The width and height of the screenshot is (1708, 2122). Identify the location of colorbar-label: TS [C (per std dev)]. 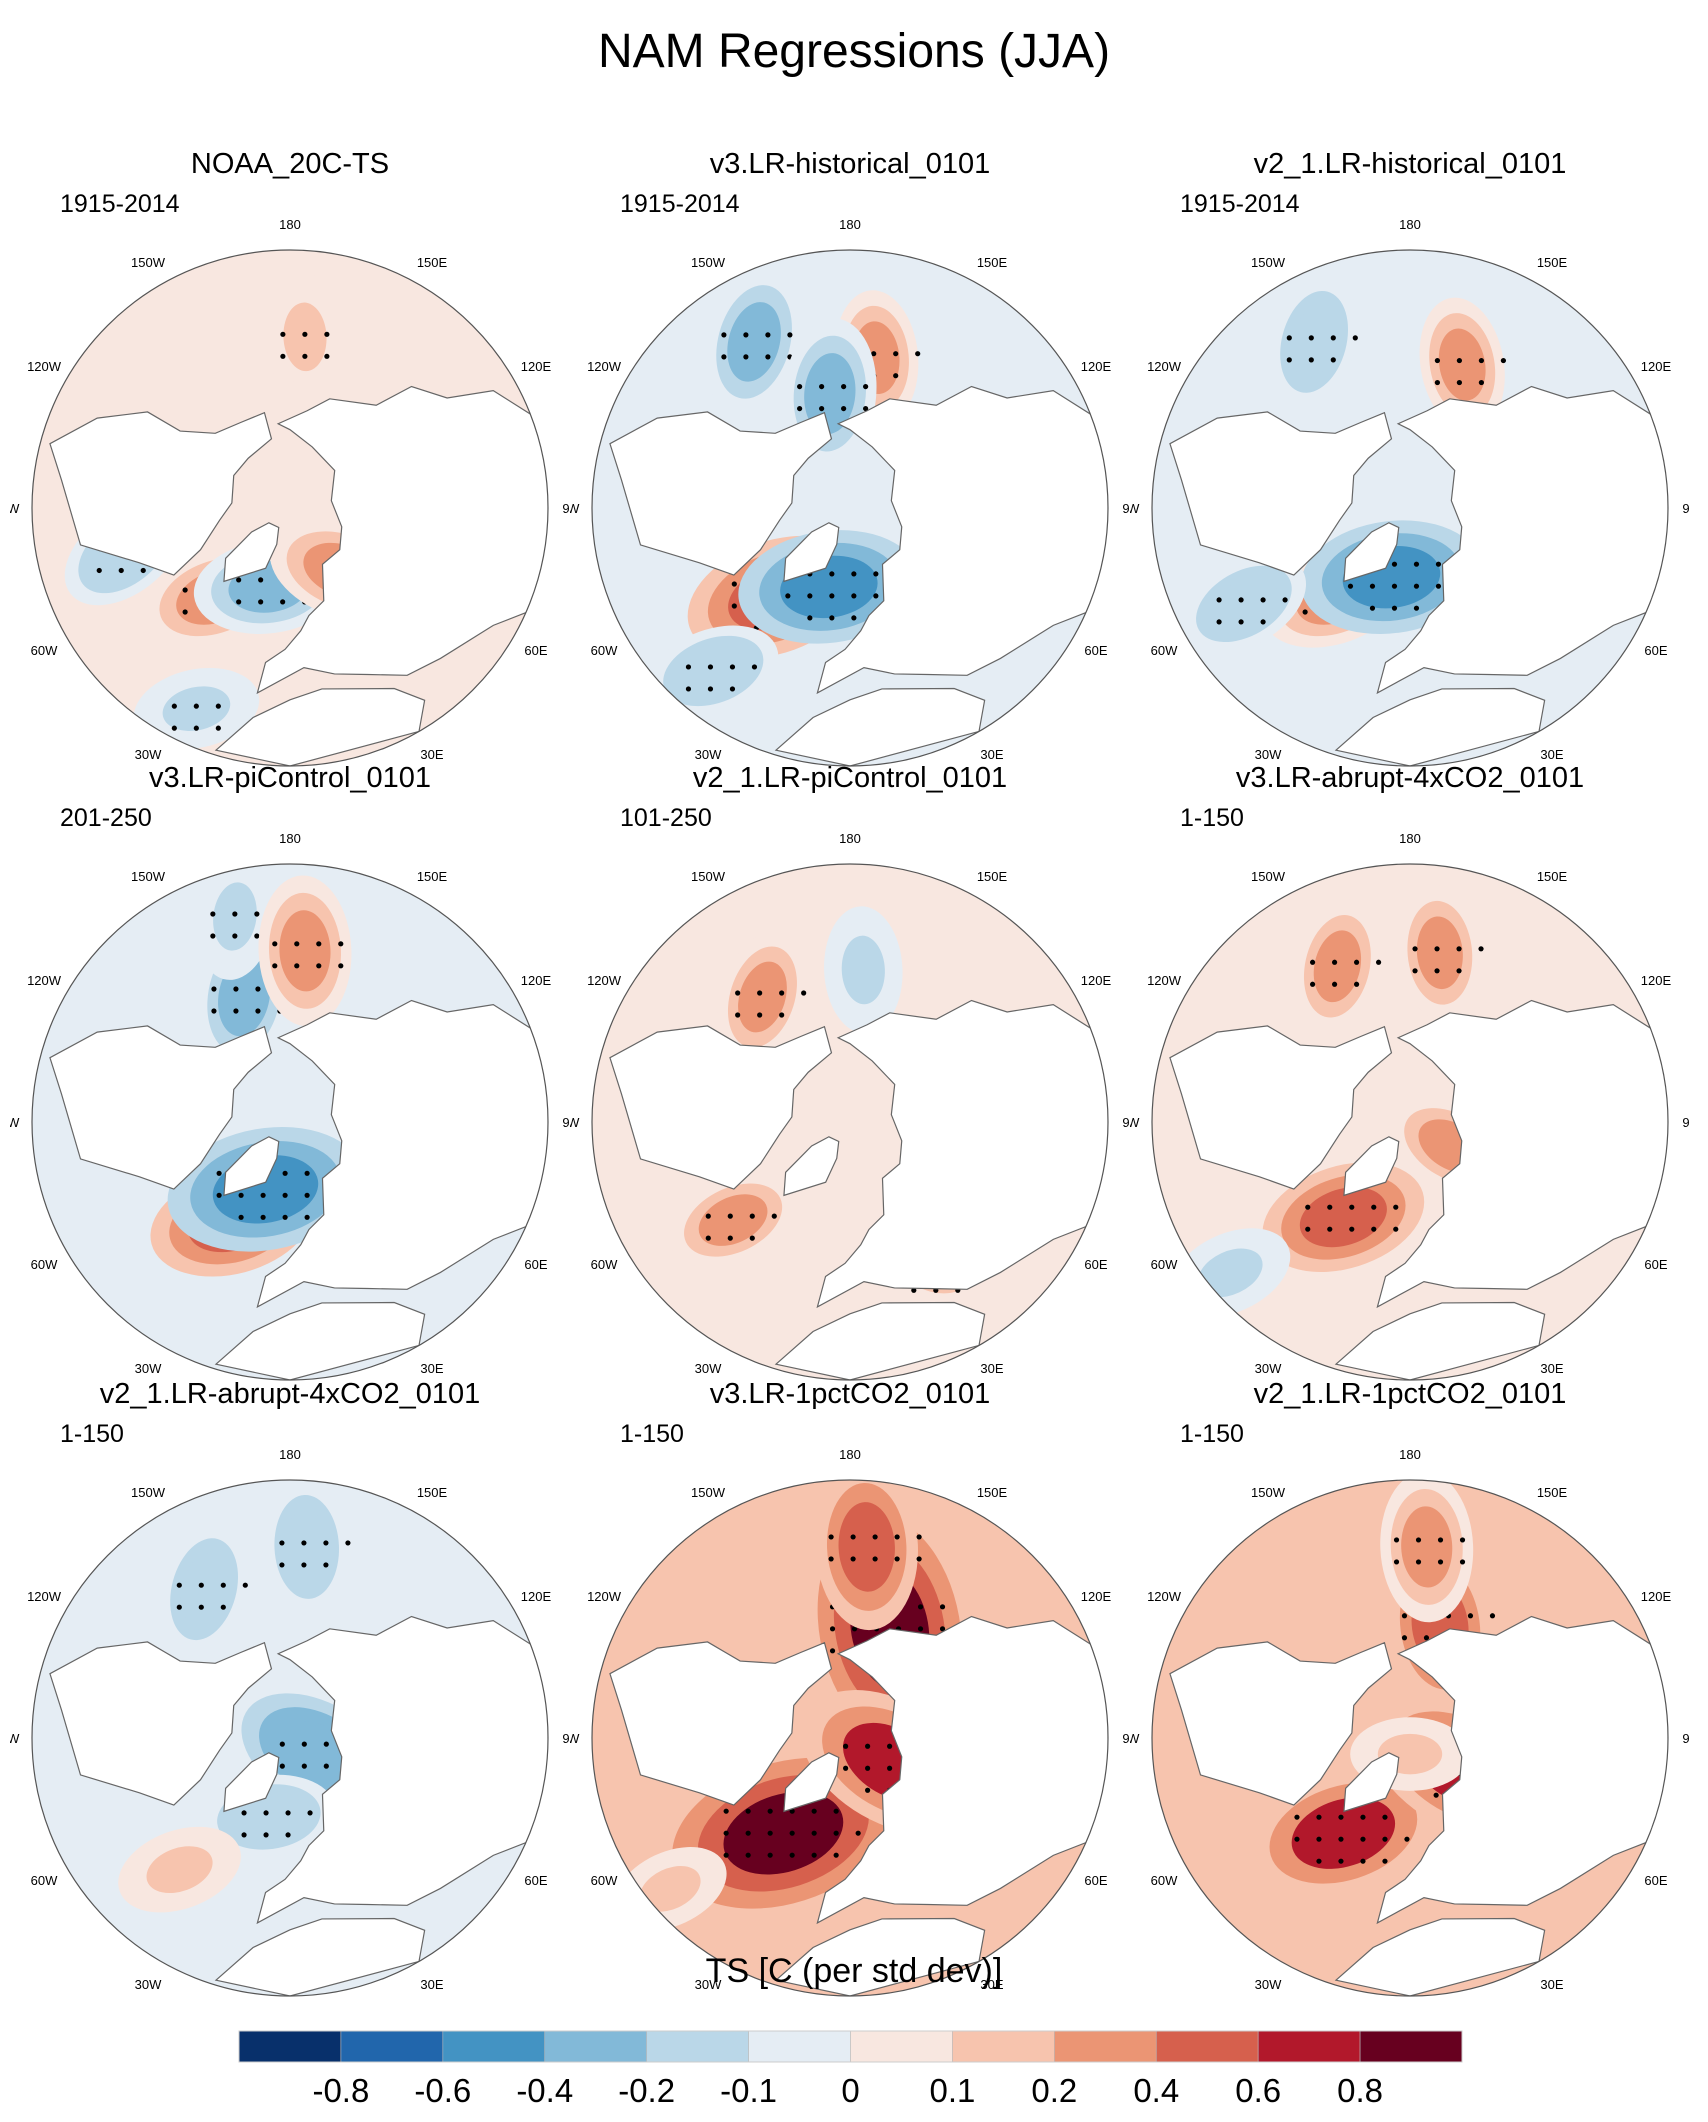
(854, 1971).